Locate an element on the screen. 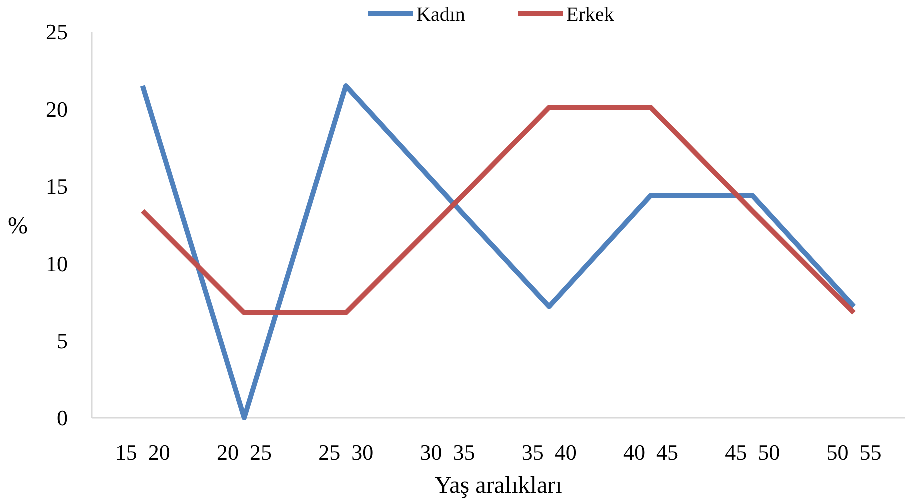  x-tick-label: 40 45 is located at coordinates (650, 452).